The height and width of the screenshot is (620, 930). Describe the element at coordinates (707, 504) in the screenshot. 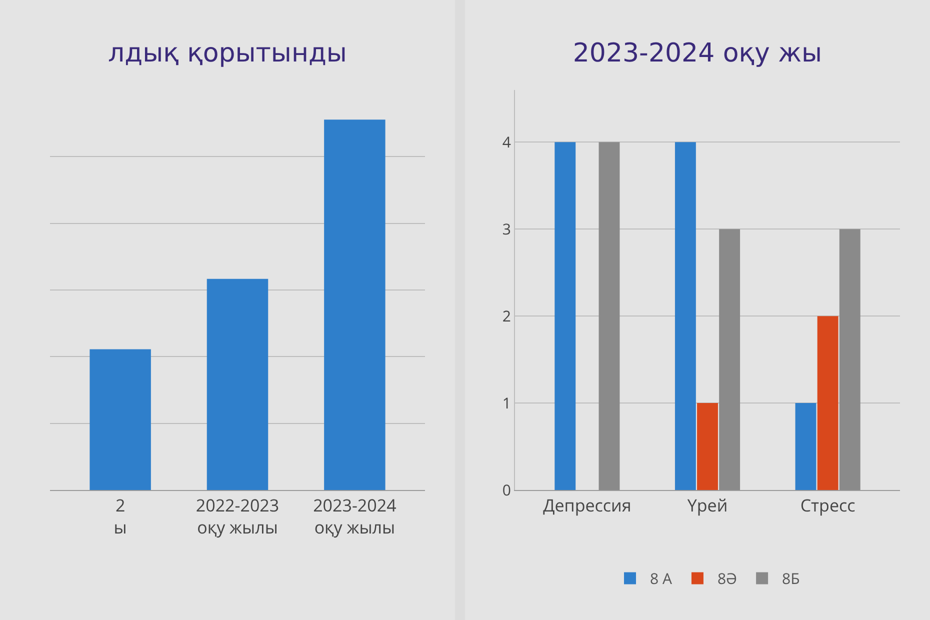

I see `x-tick-label: Үрей` at that location.